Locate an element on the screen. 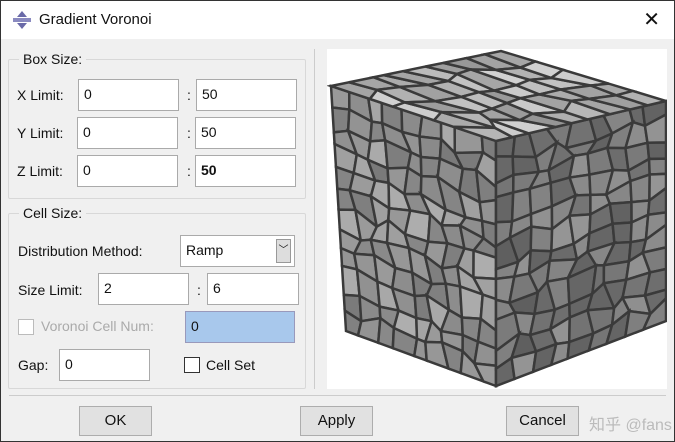  ok-button: OK is located at coordinates (115, 421).